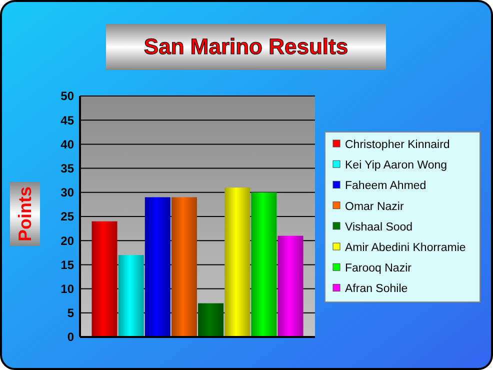 The height and width of the screenshot is (370, 493). What do you see at coordinates (405, 248) in the screenshot?
I see `legend-label: Amir Abedini Khorramie` at bounding box center [405, 248].